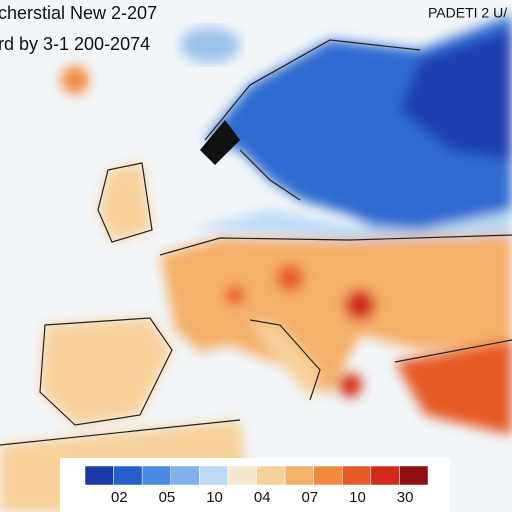 The height and width of the screenshot is (512, 512). I want to click on turkey-anomaly, so click(453, 387).